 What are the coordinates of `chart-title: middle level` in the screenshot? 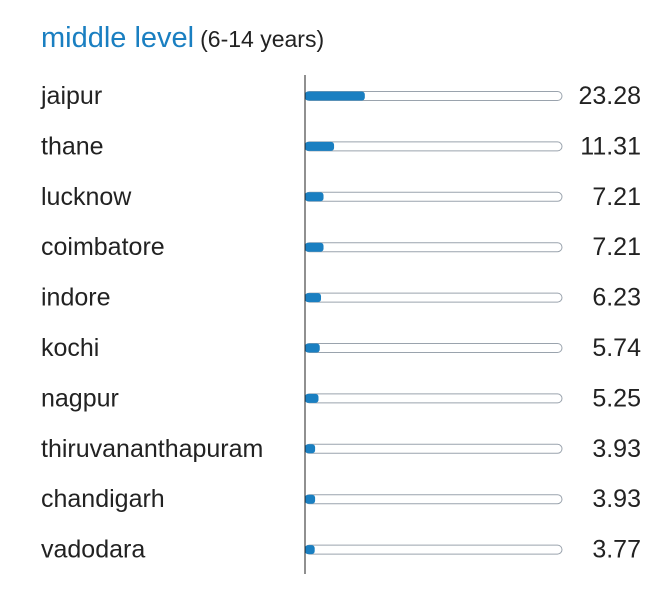 It's located at (118, 38).